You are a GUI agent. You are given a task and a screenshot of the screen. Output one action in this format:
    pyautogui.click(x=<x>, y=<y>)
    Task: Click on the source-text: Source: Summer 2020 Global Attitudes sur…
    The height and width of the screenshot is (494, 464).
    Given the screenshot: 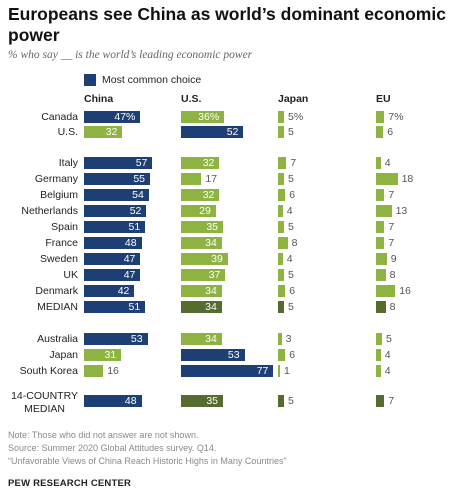 What is the action you would take?
    pyautogui.click(x=112, y=448)
    